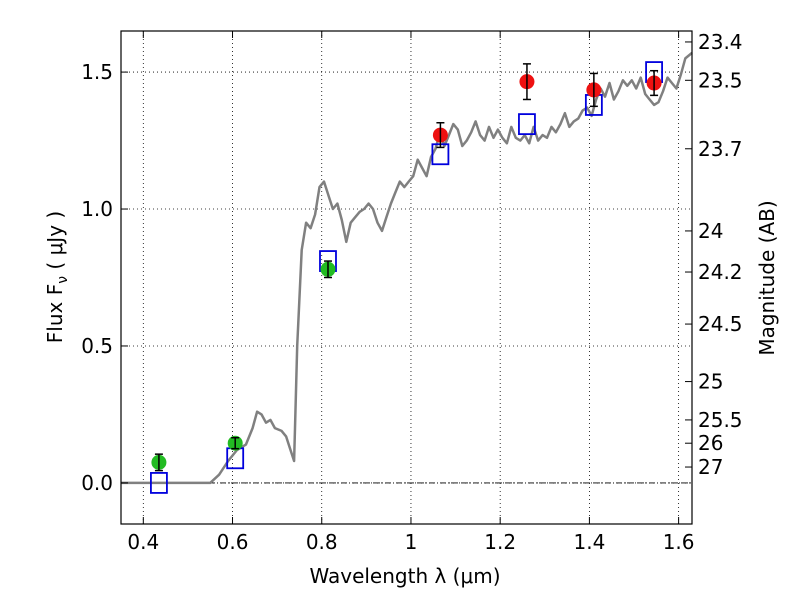 This screenshot has height=600, width=800. Describe the element at coordinates (720, 324) in the screenshot. I see `right-tick-label: 24.5` at that location.